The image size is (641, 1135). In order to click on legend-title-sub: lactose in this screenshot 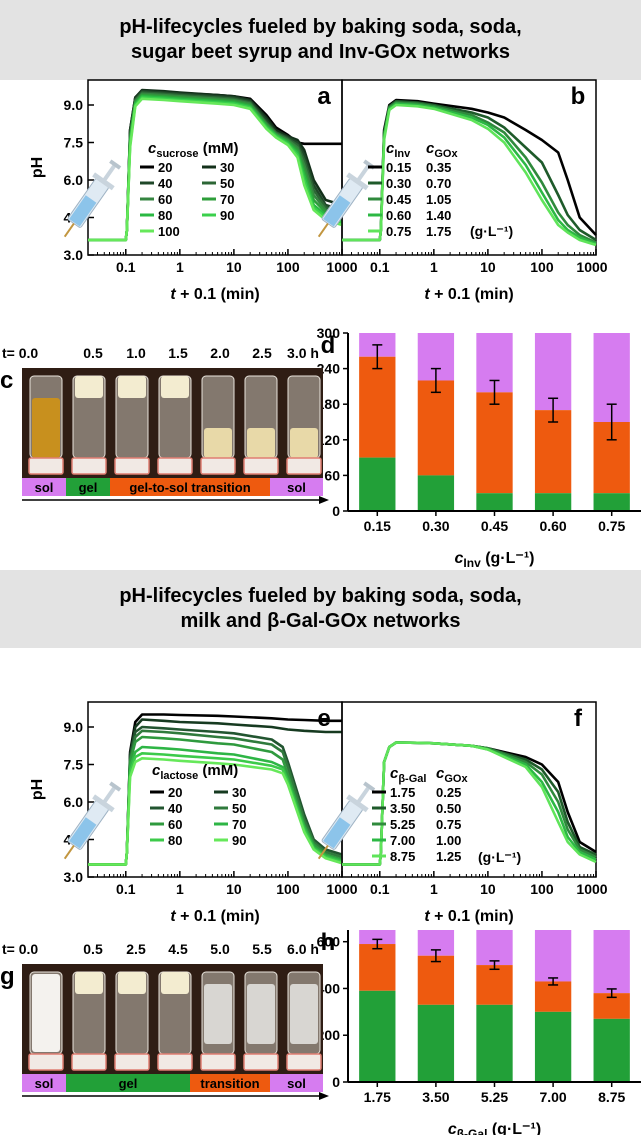, I will do `click(179, 776)`.